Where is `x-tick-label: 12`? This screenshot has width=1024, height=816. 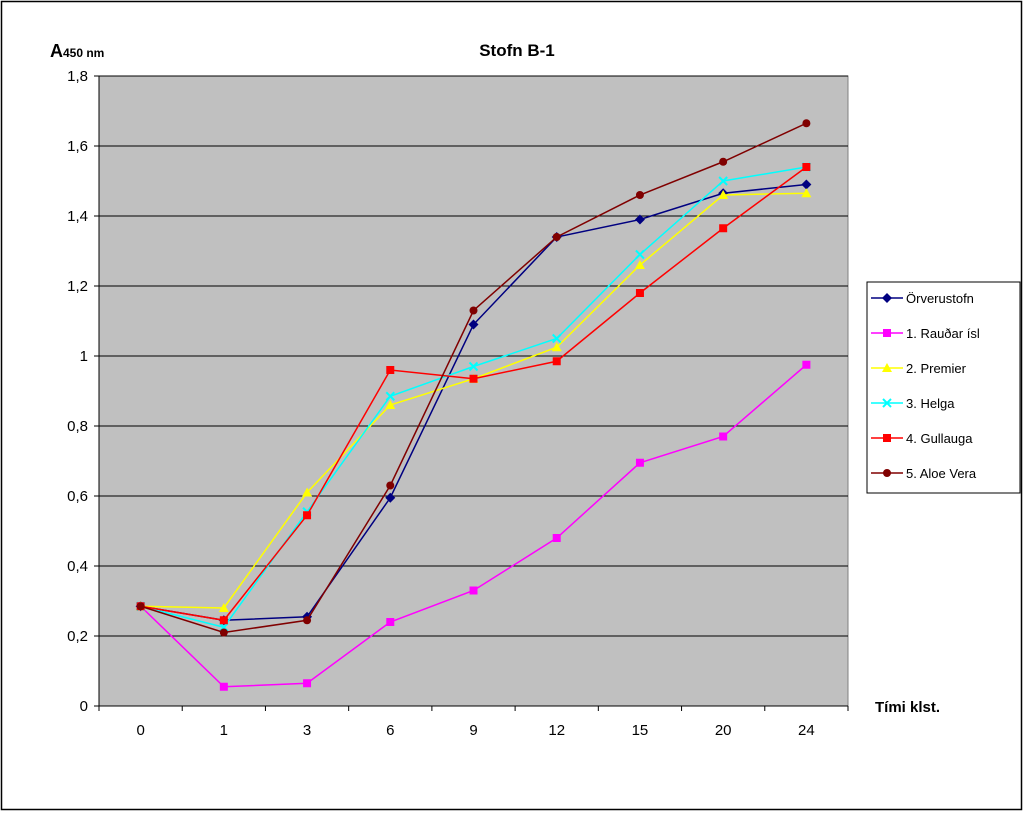
x-tick-label: 12 is located at coordinates (556, 730).